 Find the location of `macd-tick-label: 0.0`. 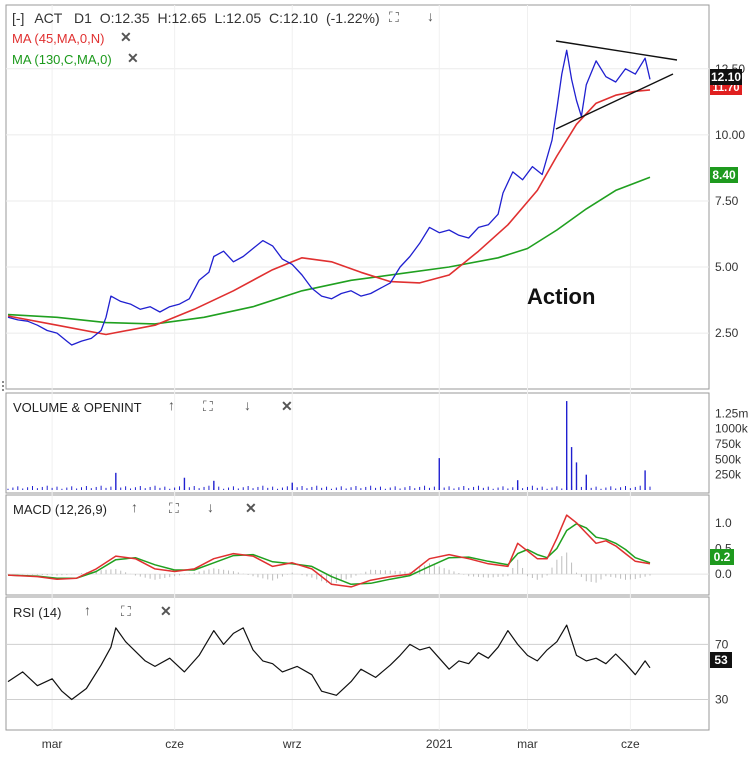

macd-tick-label: 0.0 is located at coordinates (723, 574).